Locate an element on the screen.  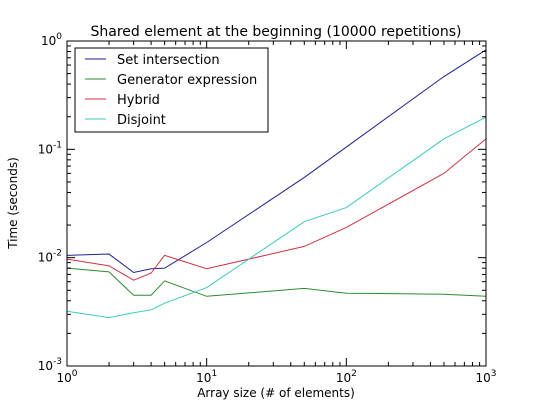
x-tick-label: 10⁰ is located at coordinates (66, 377).